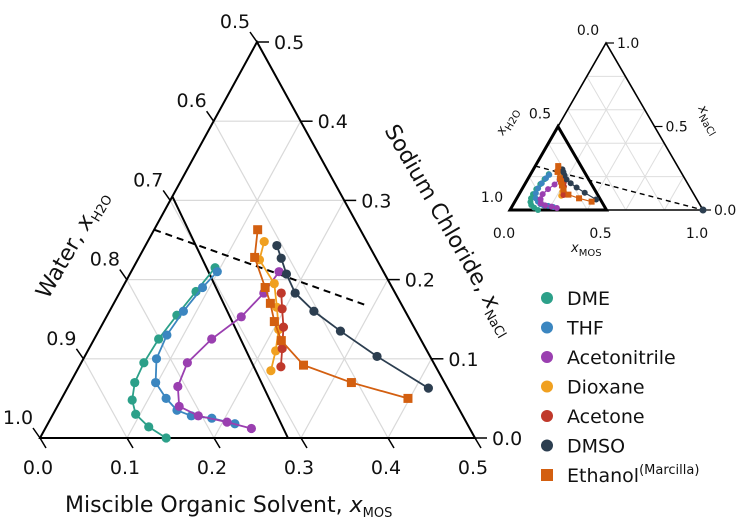  What do you see at coordinates (540, 115) in the screenshot?
I see `inset-water-tick-label: 0.5` at bounding box center [540, 115].